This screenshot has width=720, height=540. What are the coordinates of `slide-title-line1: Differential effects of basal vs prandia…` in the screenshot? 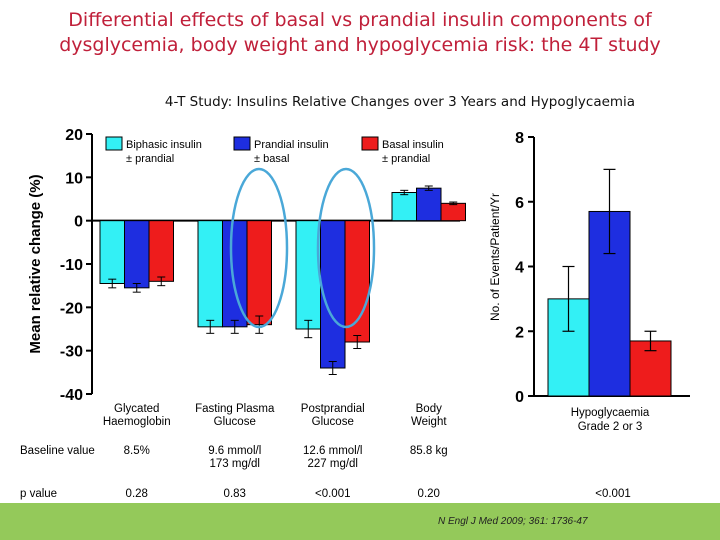 It's located at (360, 20).